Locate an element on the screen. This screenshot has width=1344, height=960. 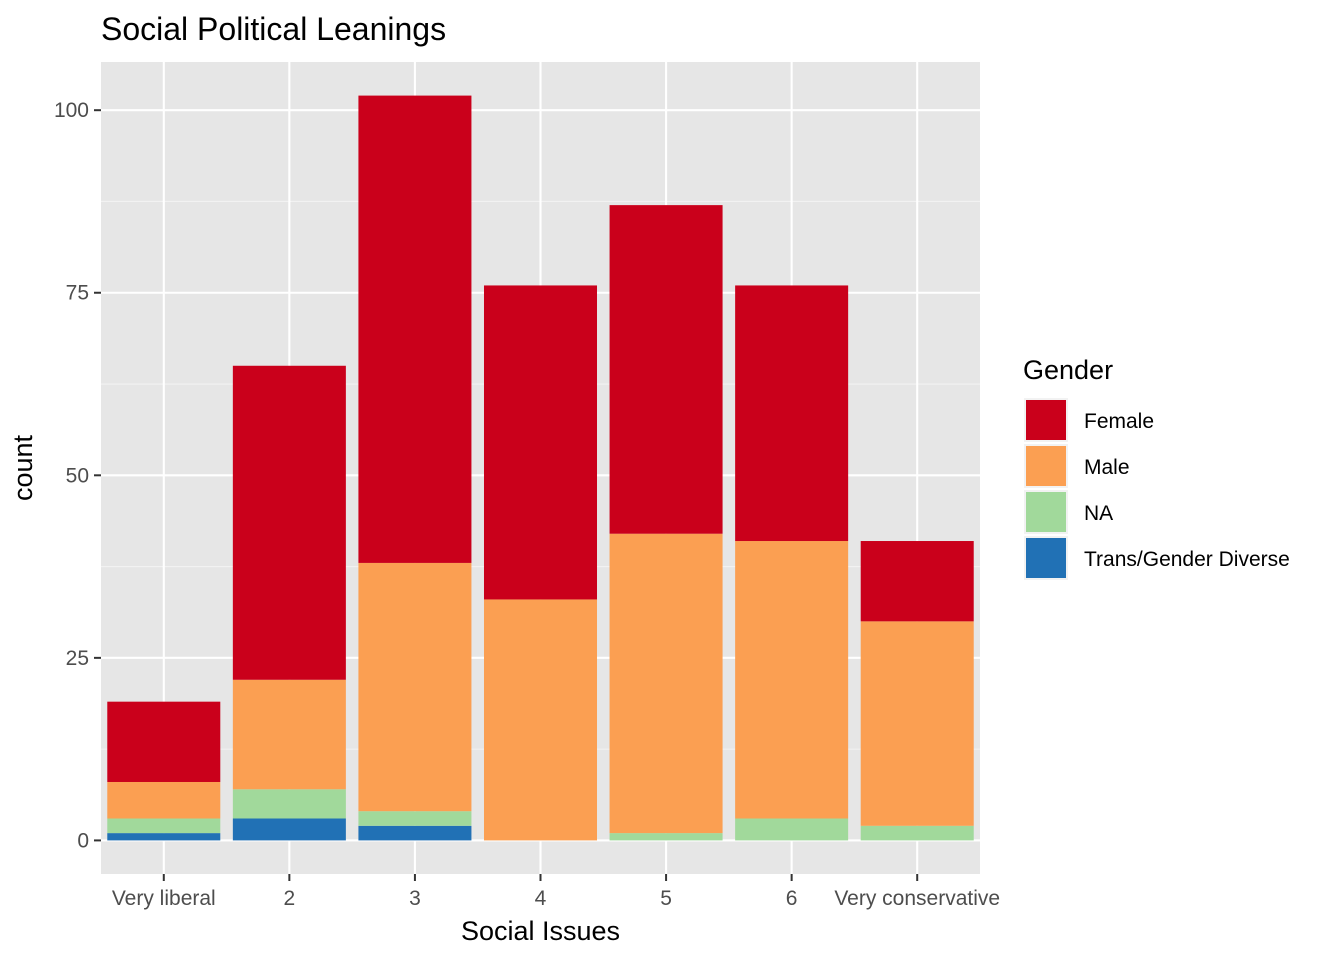
y-tick-label: 0 is located at coordinates (83, 840).